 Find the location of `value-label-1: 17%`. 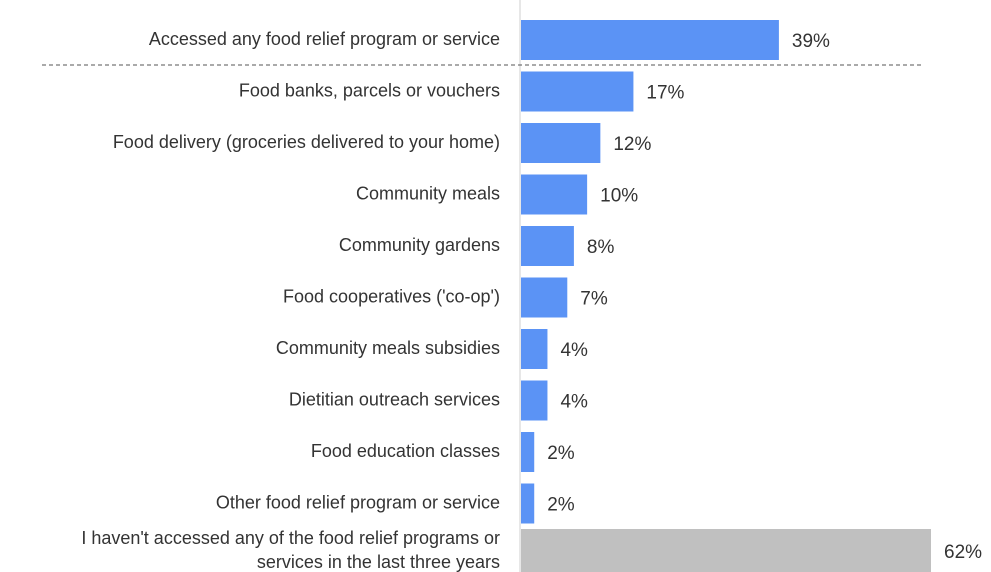

value-label-1: 17% is located at coordinates (665, 93).